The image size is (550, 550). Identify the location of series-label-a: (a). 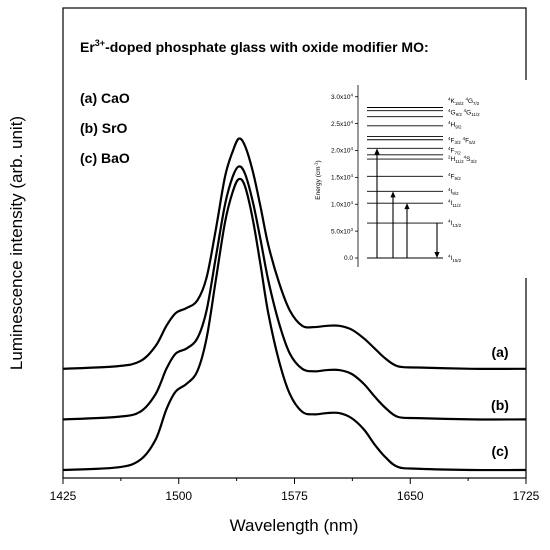
(499, 352).